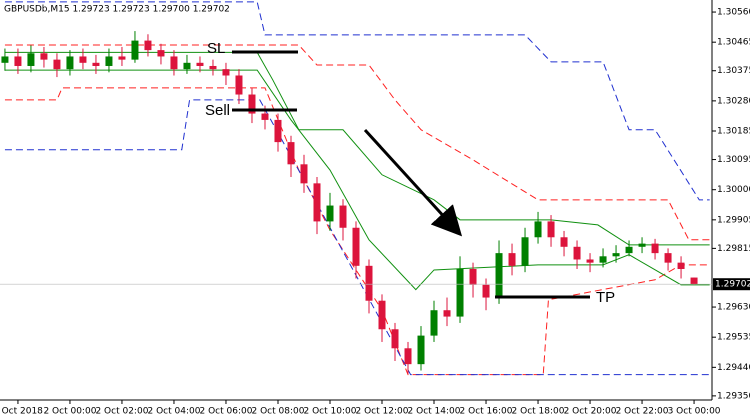 The image size is (750, 420). Describe the element at coordinates (733, 308) in the screenshot. I see `y-tick-label: 1.29630` at that location.